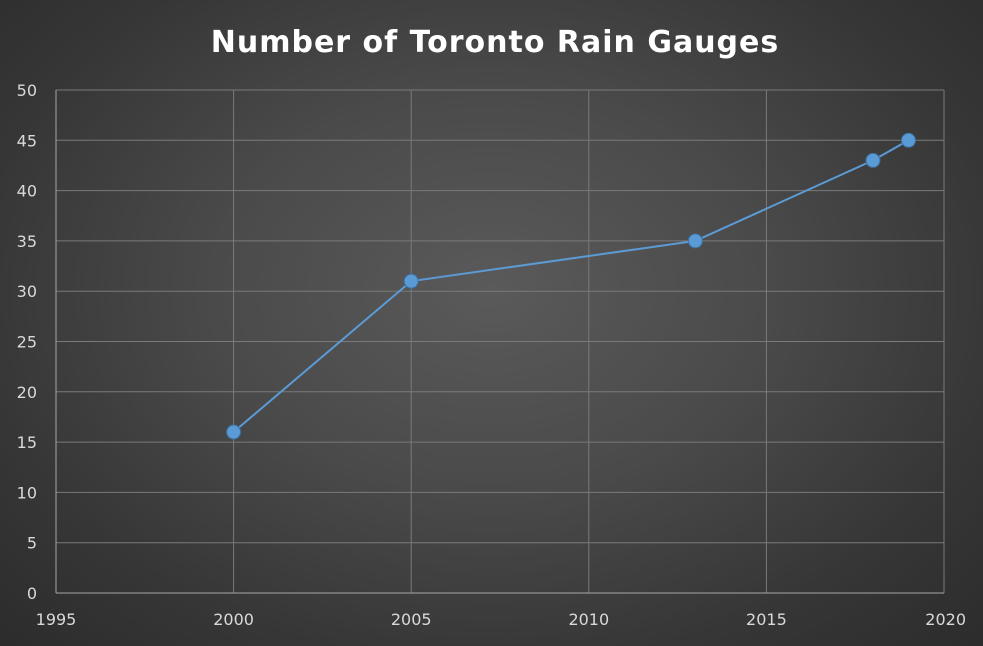  What do you see at coordinates (27, 492) in the screenshot?
I see `y-tick-label: 10` at bounding box center [27, 492].